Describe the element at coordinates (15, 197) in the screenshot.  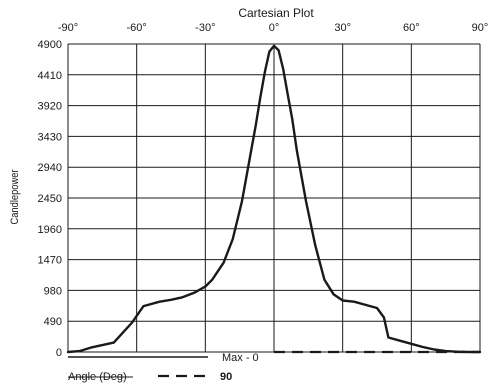
I see `y-axis-label: Candlepower` at that location.